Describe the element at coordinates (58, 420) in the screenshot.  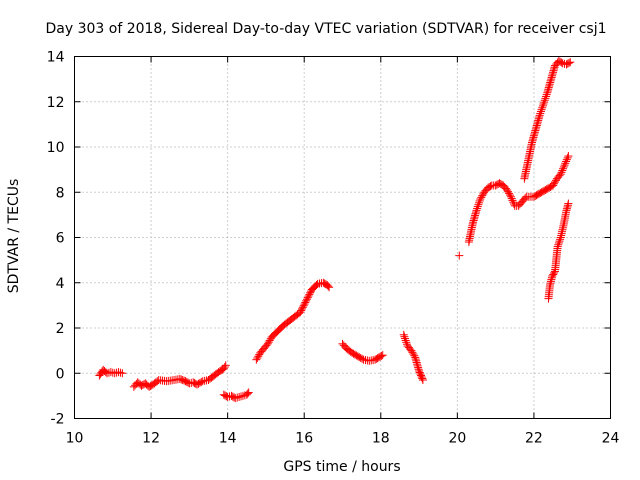
I see `y-tick-label: -2` at that location.